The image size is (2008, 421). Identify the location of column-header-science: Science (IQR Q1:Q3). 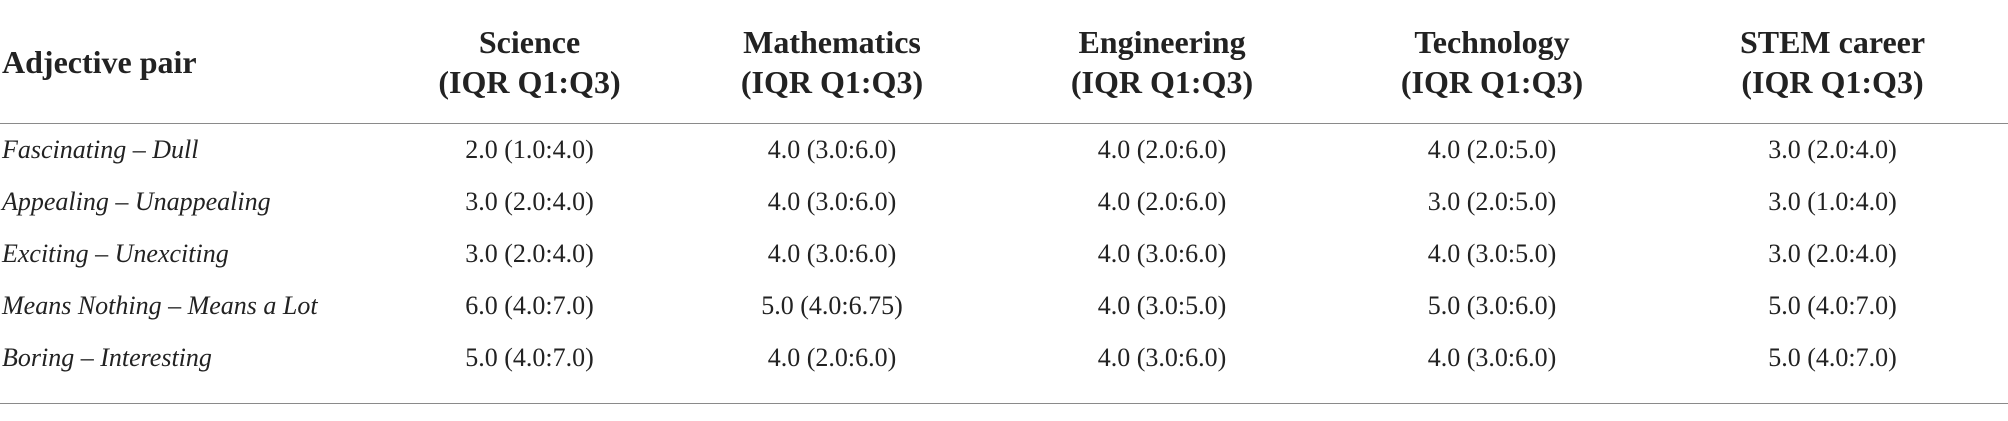
(529, 62).